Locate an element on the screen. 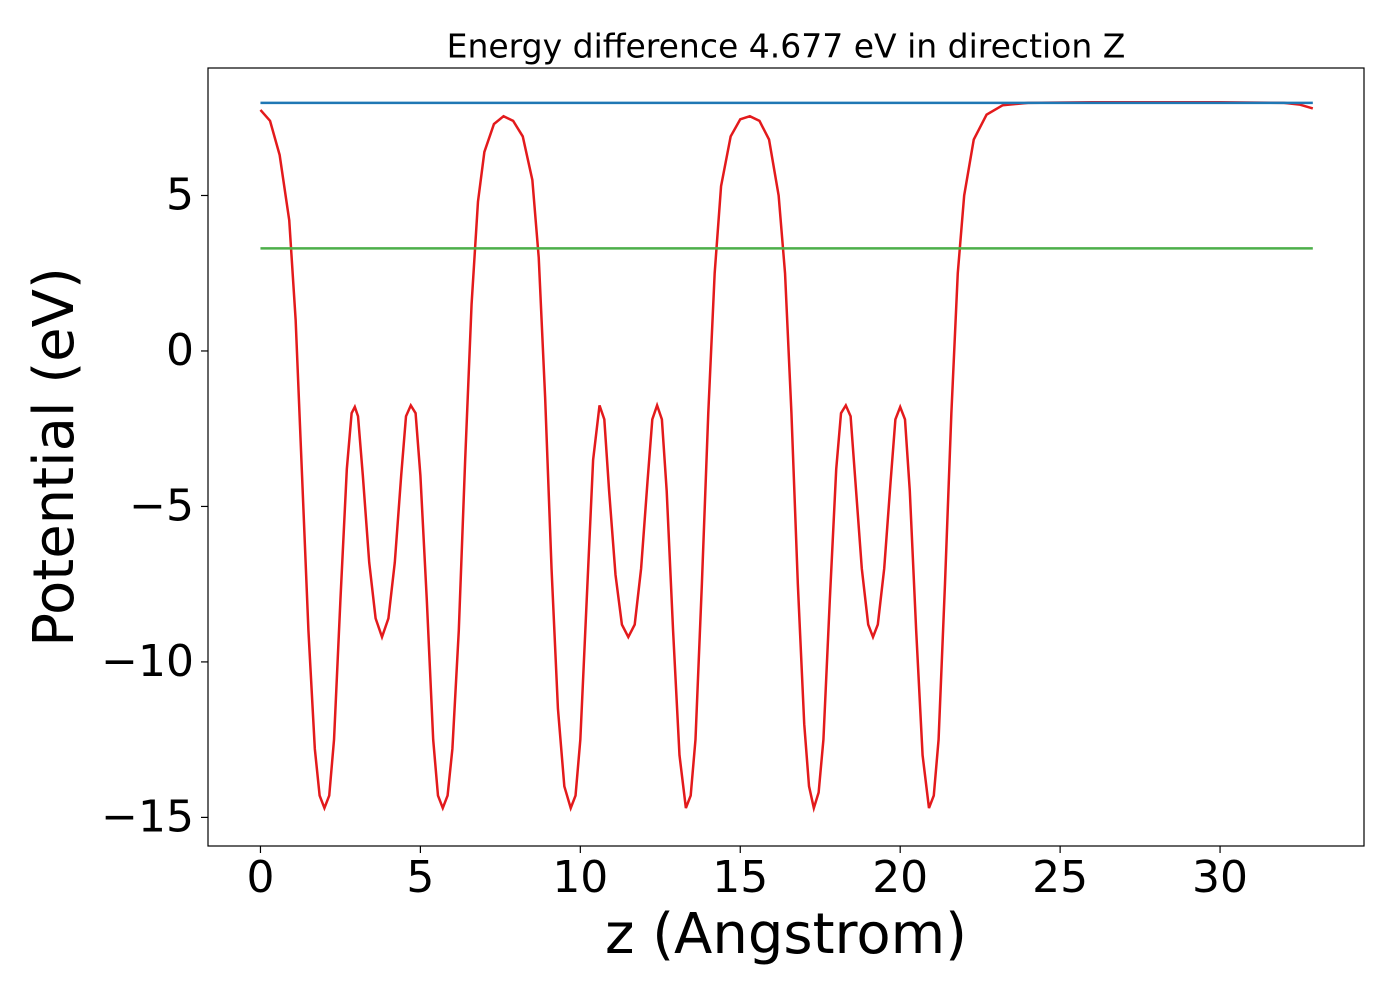  x-tick-label: 5 is located at coordinates (420, 877).